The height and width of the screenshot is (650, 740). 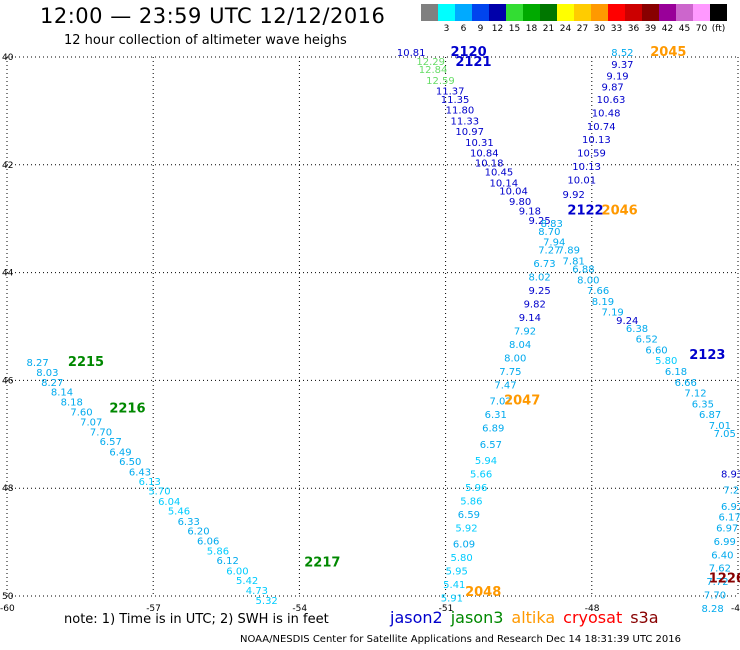 What do you see at coordinates (153, 609) in the screenshot?
I see `lon-tick-label: -57` at bounding box center [153, 609].